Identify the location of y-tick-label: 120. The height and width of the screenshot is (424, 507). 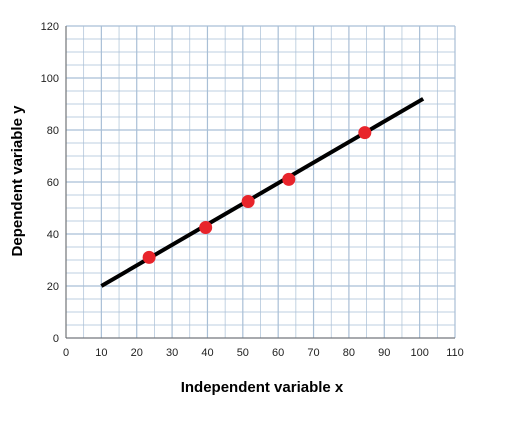
(50, 27).